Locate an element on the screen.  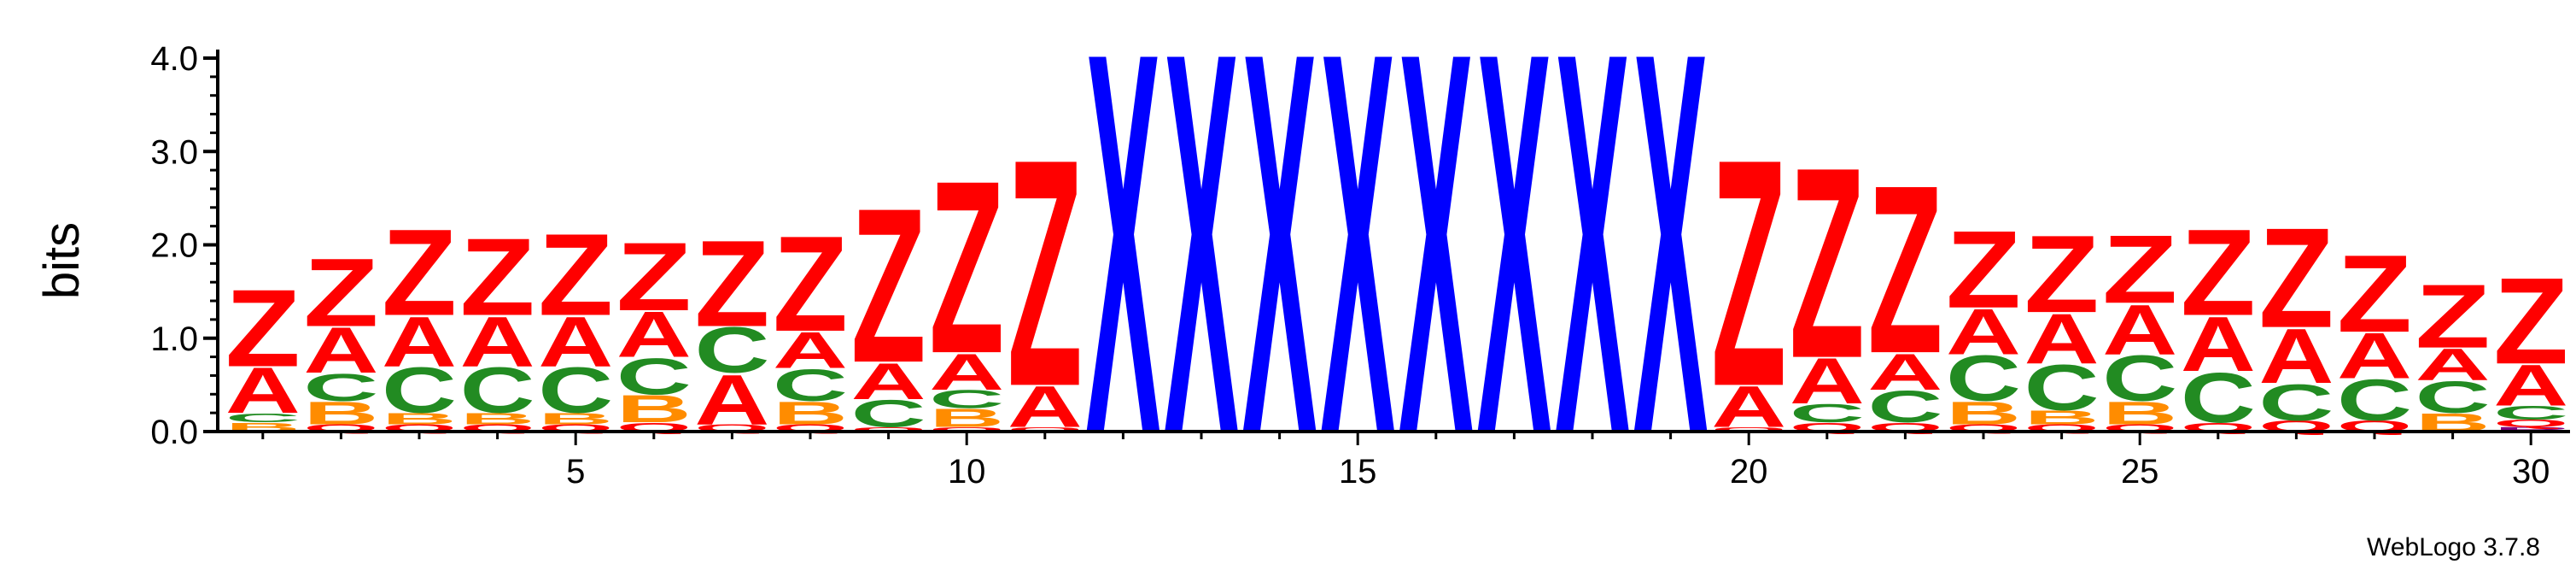
glyph-z-pos-29: Z is located at coordinates (2453, 317).